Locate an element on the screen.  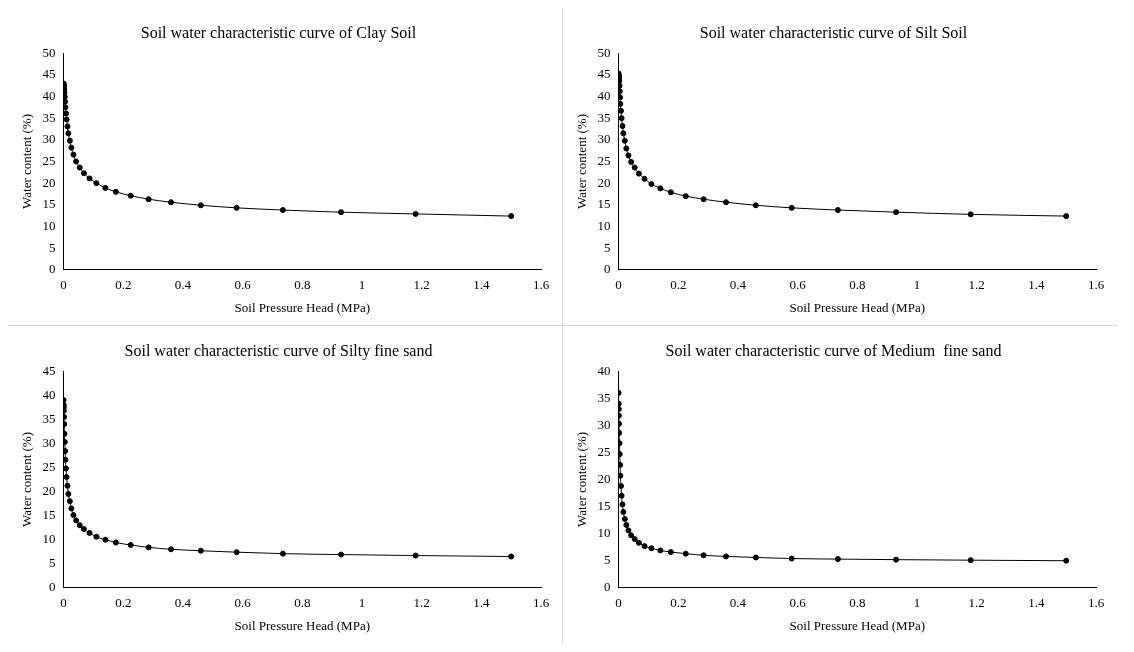
chart-title: Soil water characteristic curve of Clay Soil is located at coordinates (278, 32).